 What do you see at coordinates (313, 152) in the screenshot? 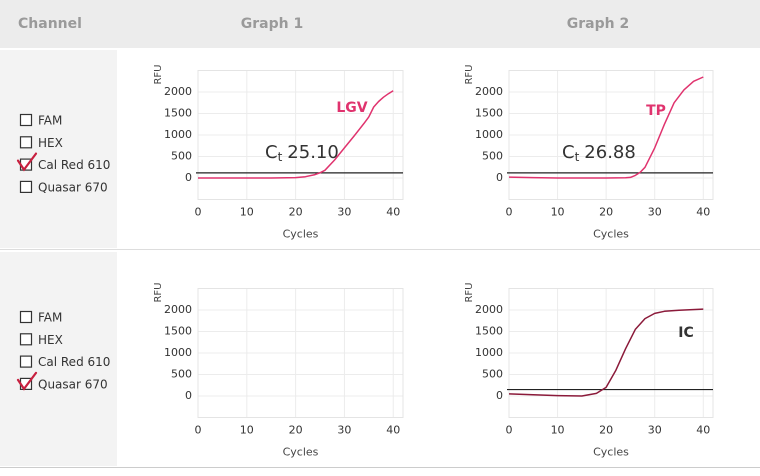
I see `ct-value: 25.10` at bounding box center [313, 152].